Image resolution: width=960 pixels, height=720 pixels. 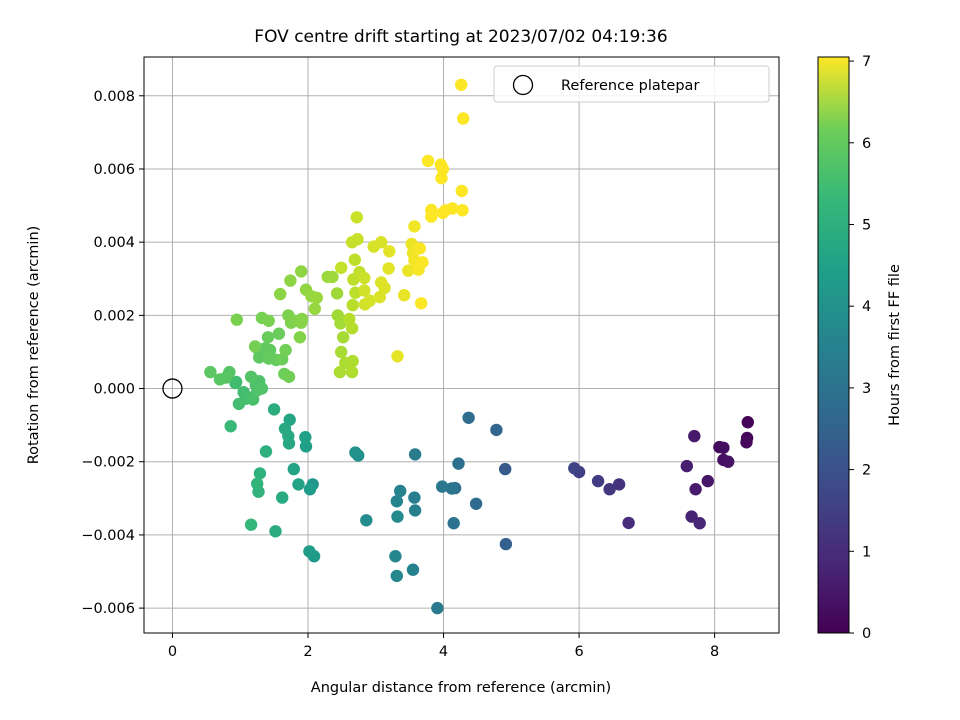 What do you see at coordinates (114, 170) in the screenshot?
I see `y-tick-label: 0.006` at bounding box center [114, 170].